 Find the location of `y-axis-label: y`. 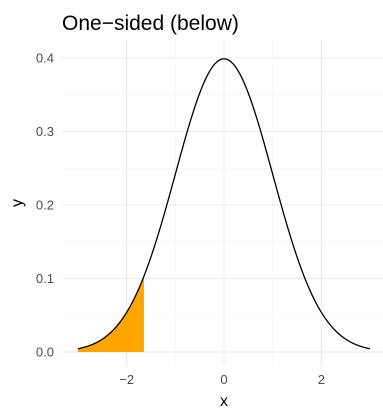

y-axis-label: y is located at coordinates (17, 203).